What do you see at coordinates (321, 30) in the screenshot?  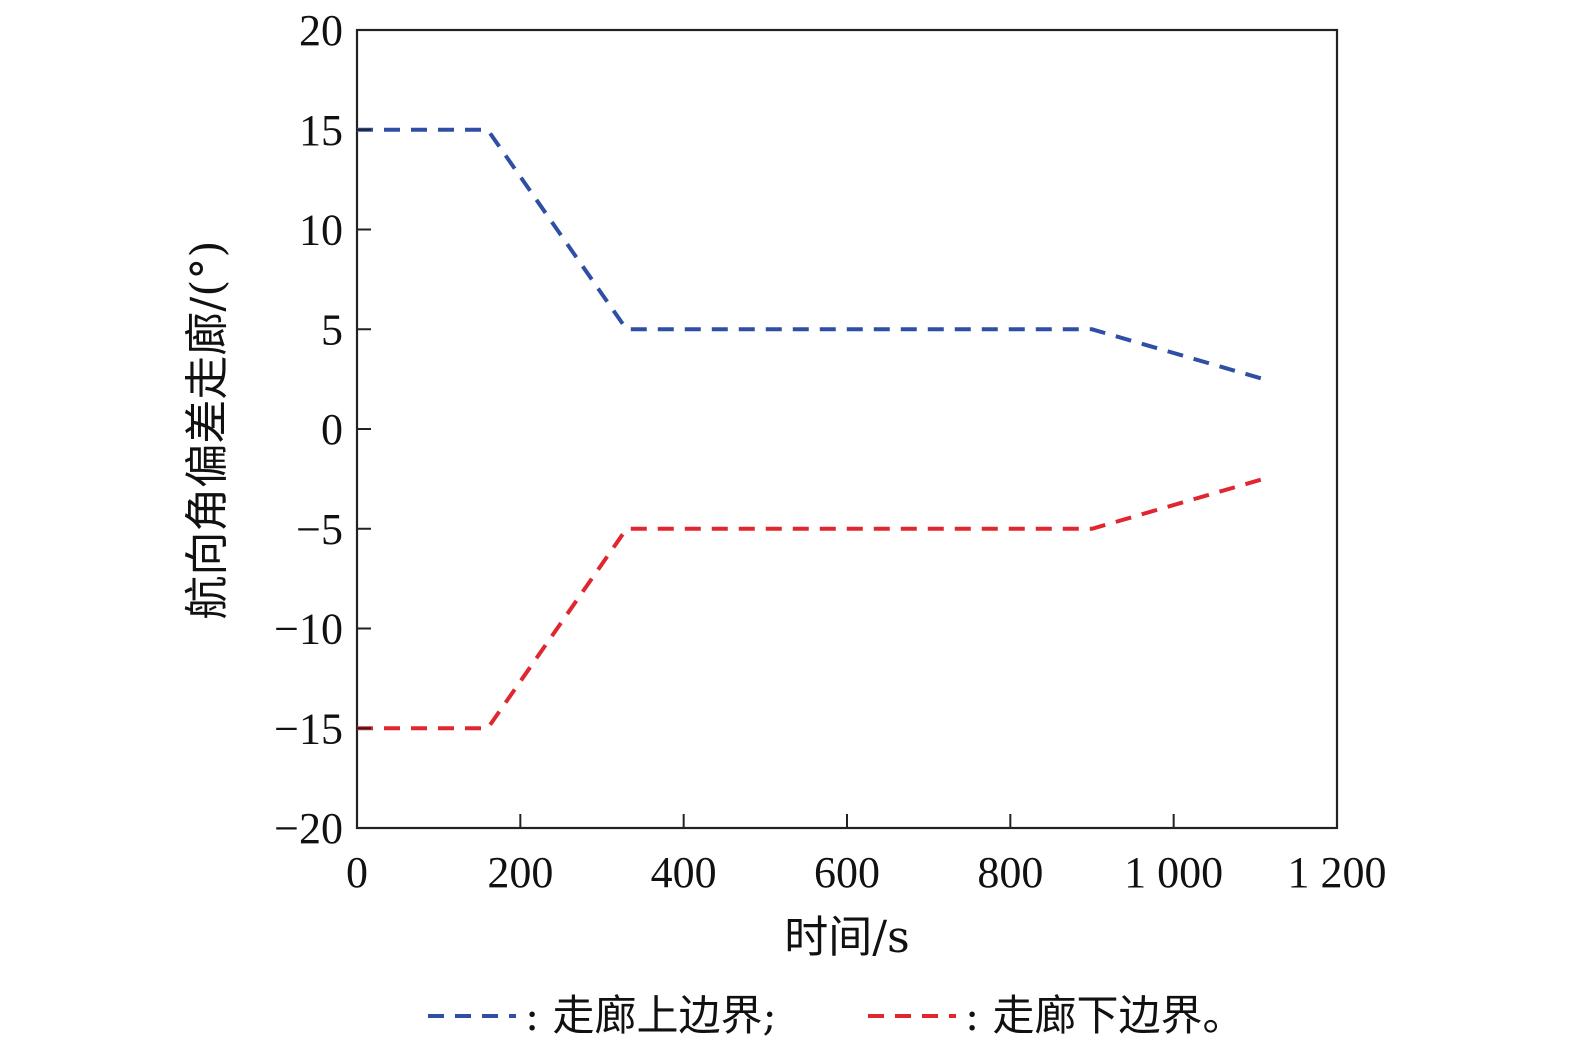 I see `y-tick-label: 20` at bounding box center [321, 30].